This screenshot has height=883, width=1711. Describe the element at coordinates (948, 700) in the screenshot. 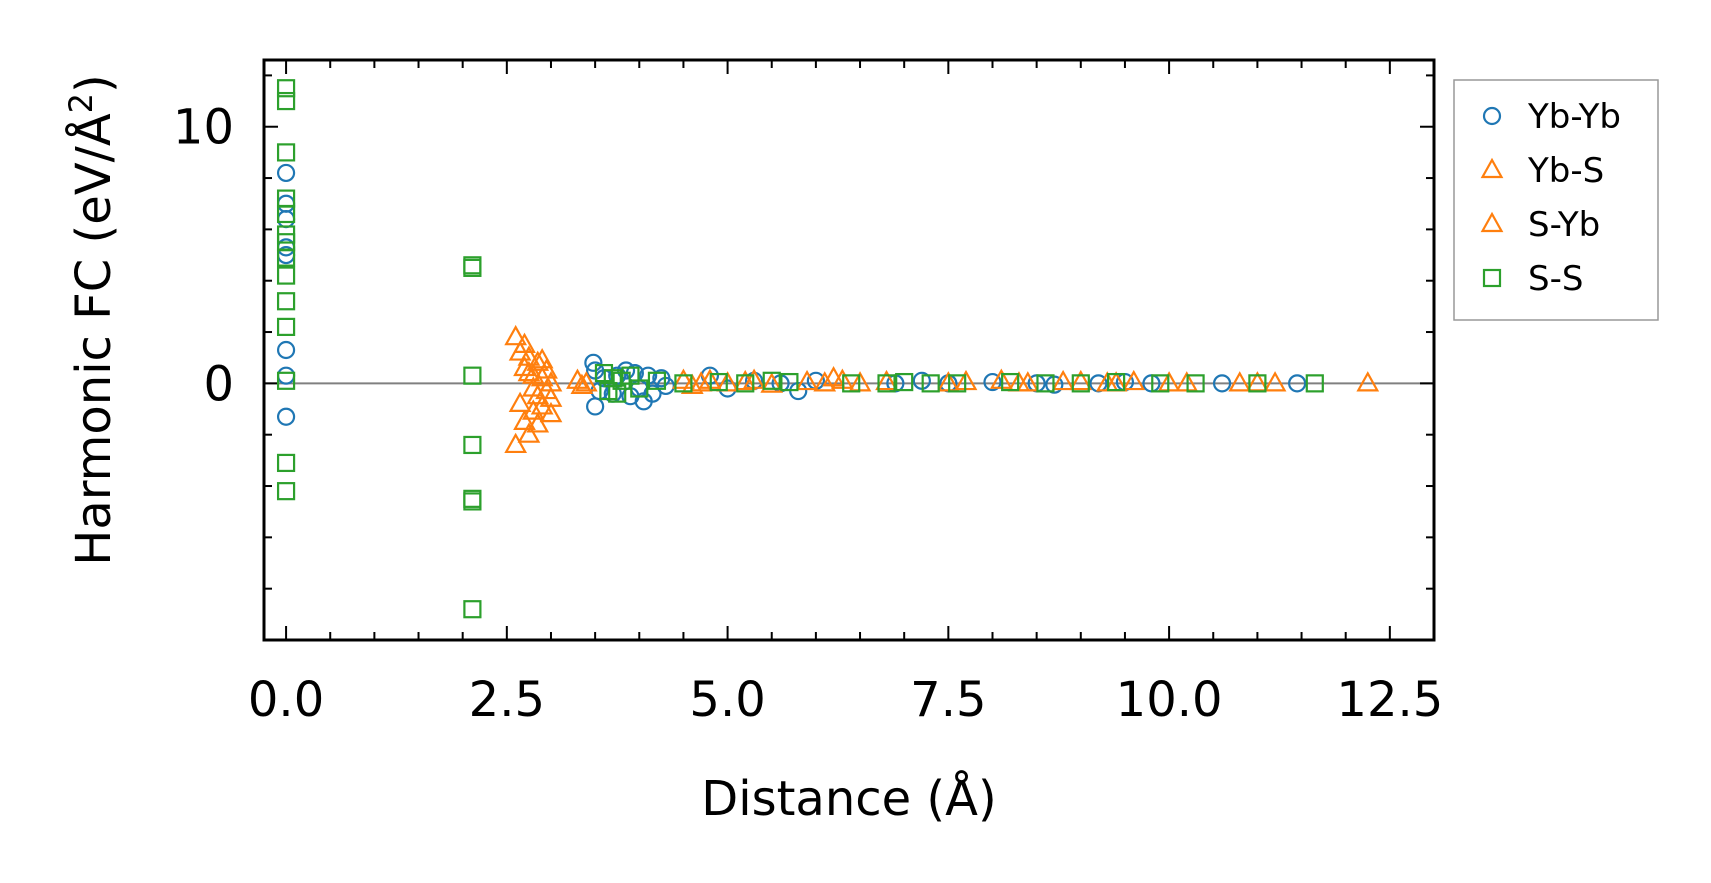

I see `x-tick-label: 7.5` at that location.